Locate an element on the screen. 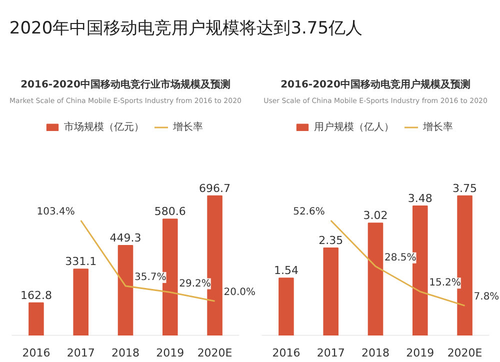 Image resolution: width=500 pixels, height=362 pixels. data-label: 2.35 is located at coordinates (331, 241).